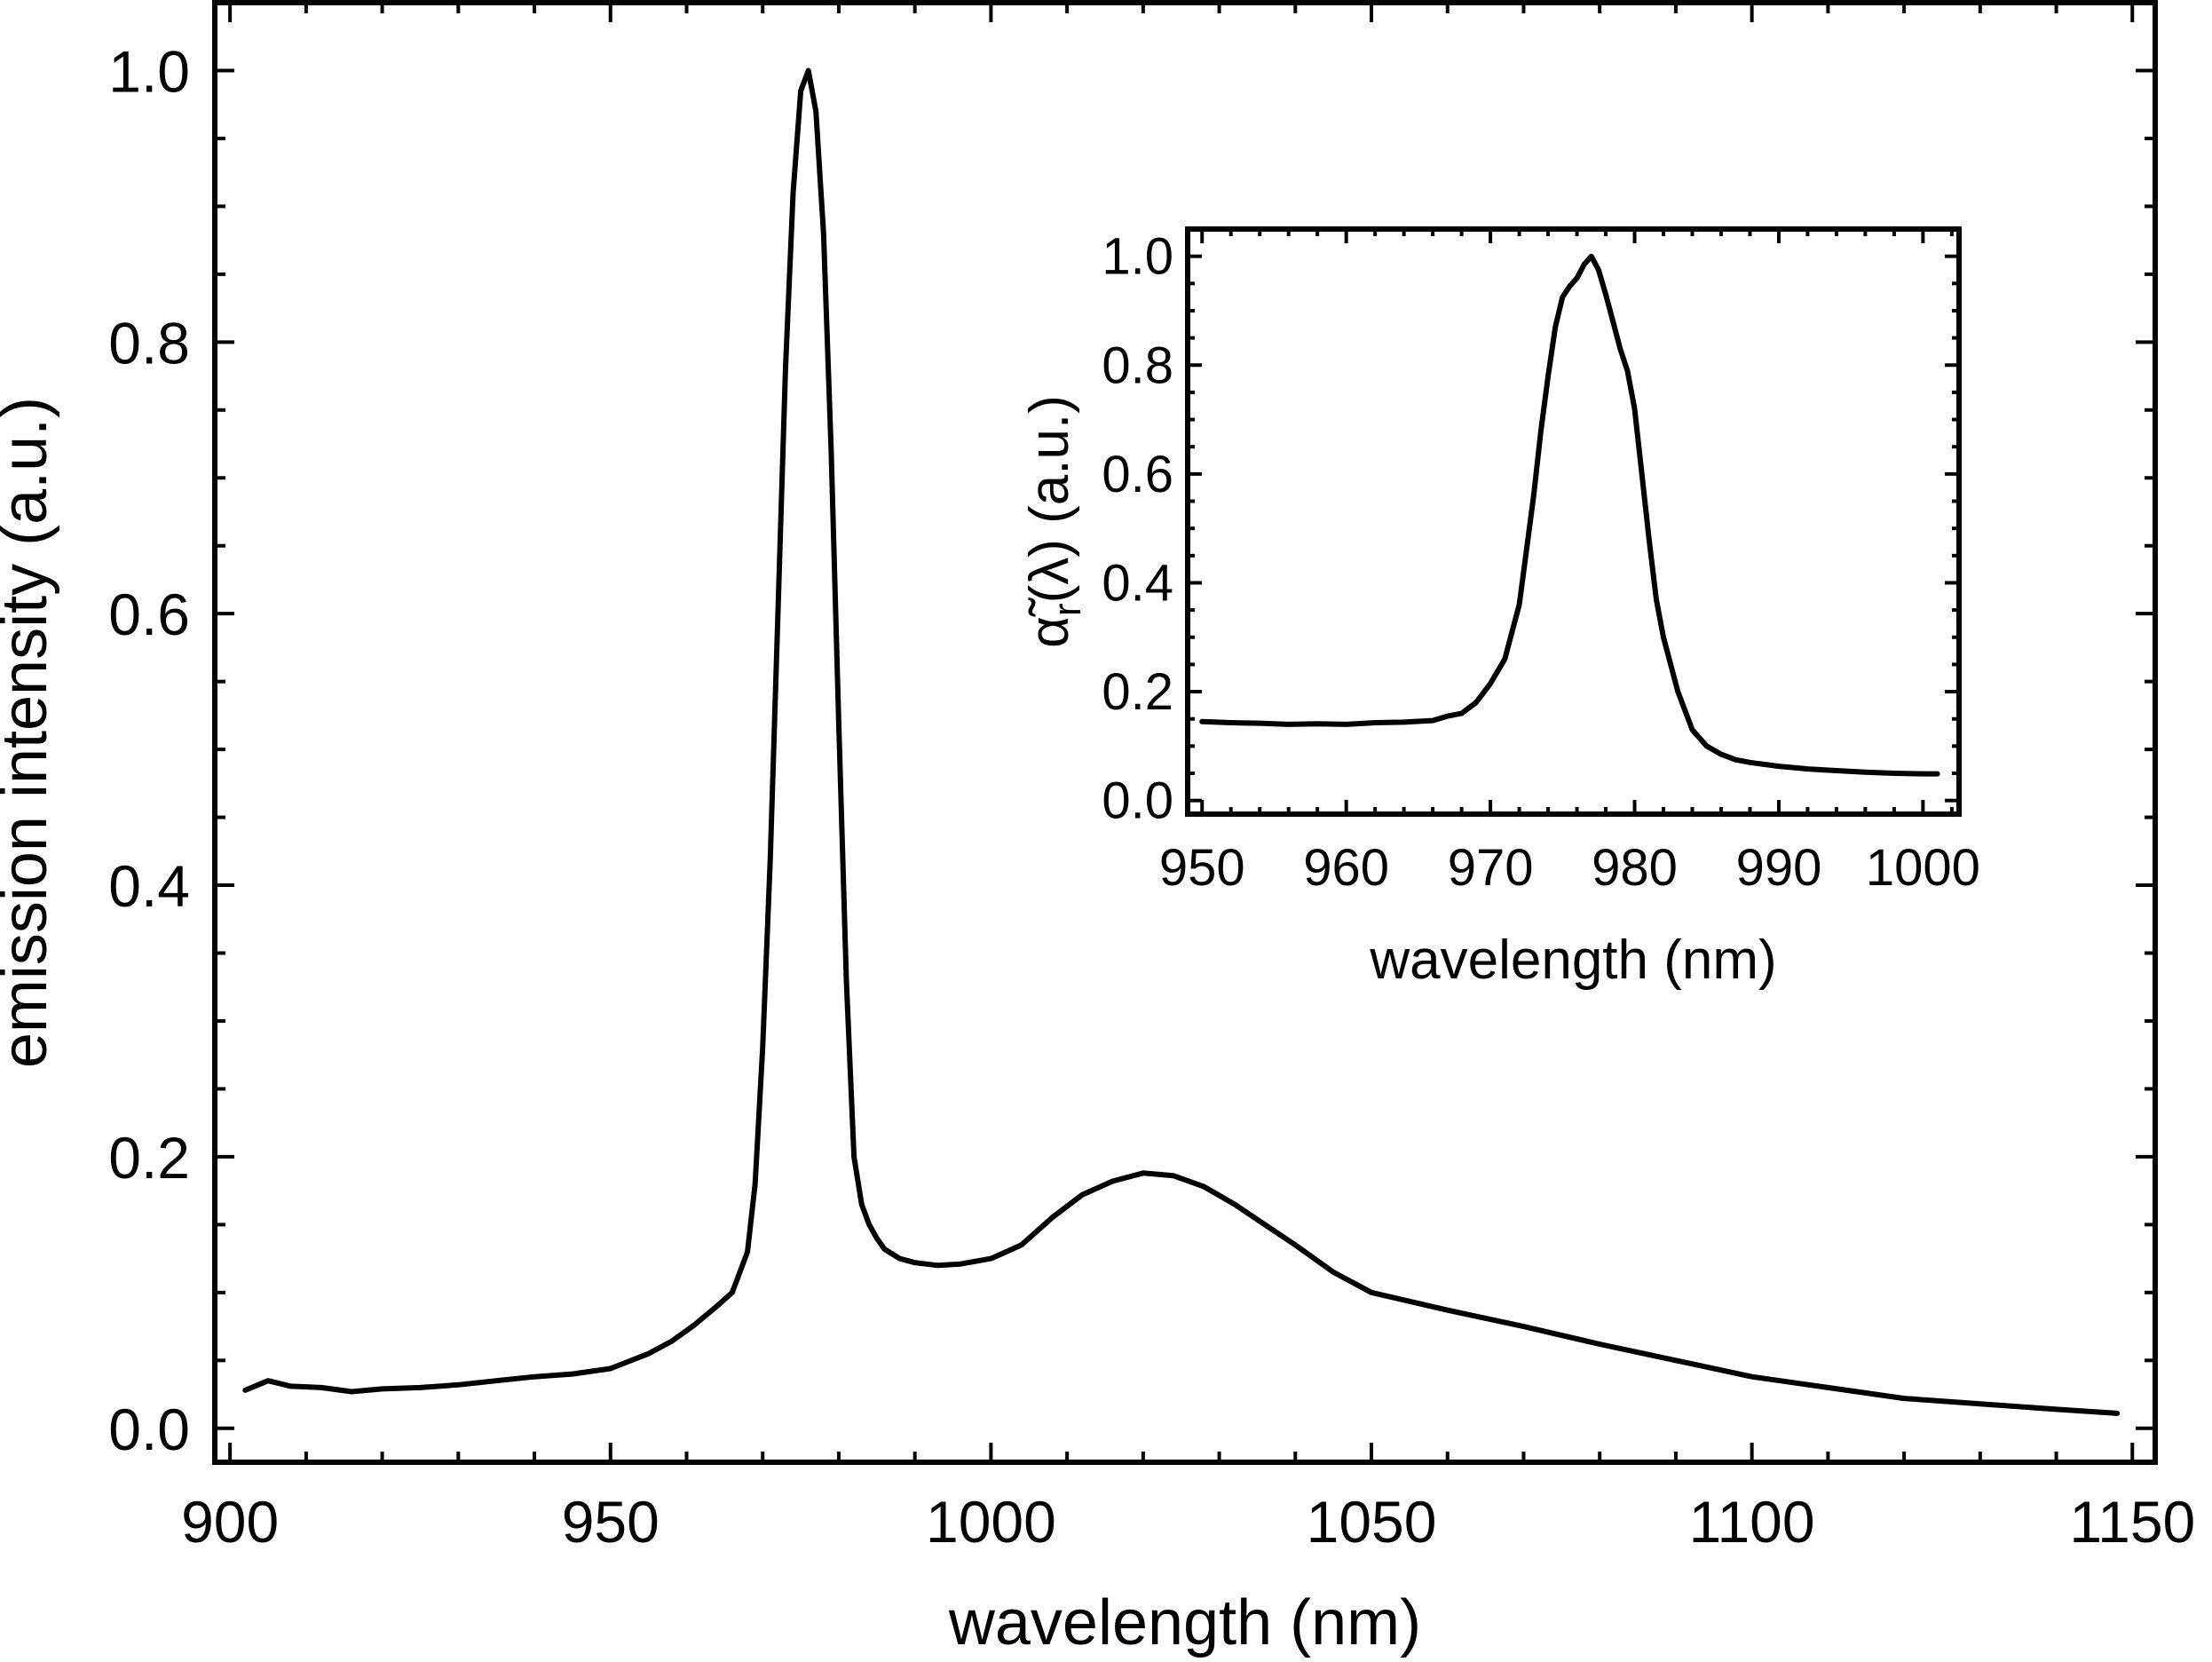 This screenshot has width=2212, height=1662. What do you see at coordinates (149, 614) in the screenshot?
I see `main-y-tick-label: 0.6` at bounding box center [149, 614].